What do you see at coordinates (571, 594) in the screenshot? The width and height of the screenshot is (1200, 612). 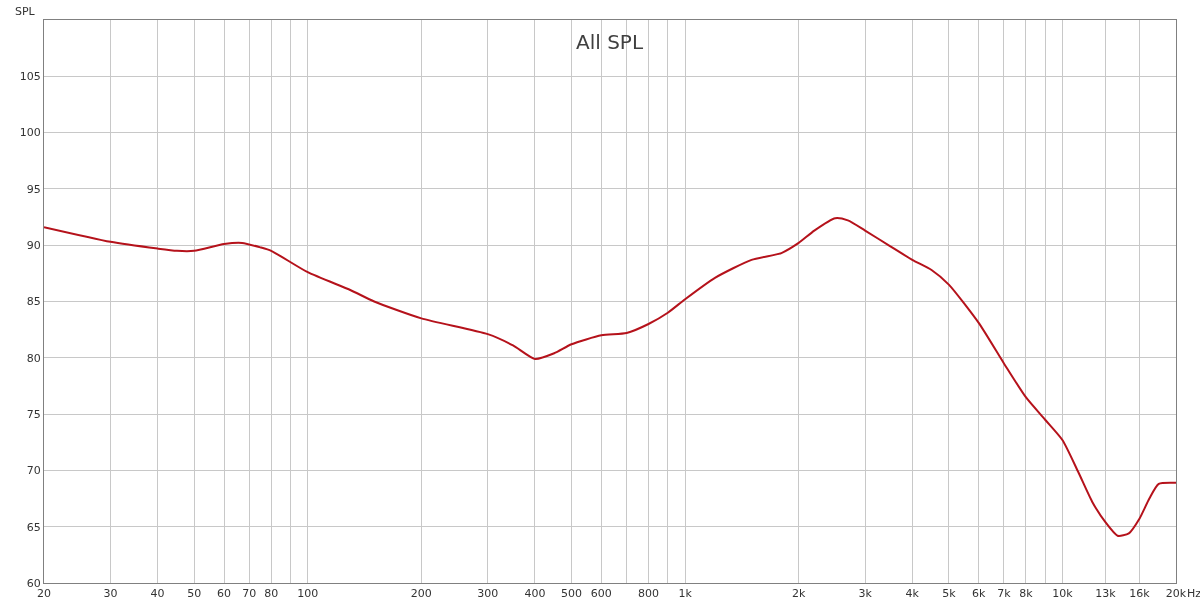 I see `x-tick-label: 500` at bounding box center [571, 594].